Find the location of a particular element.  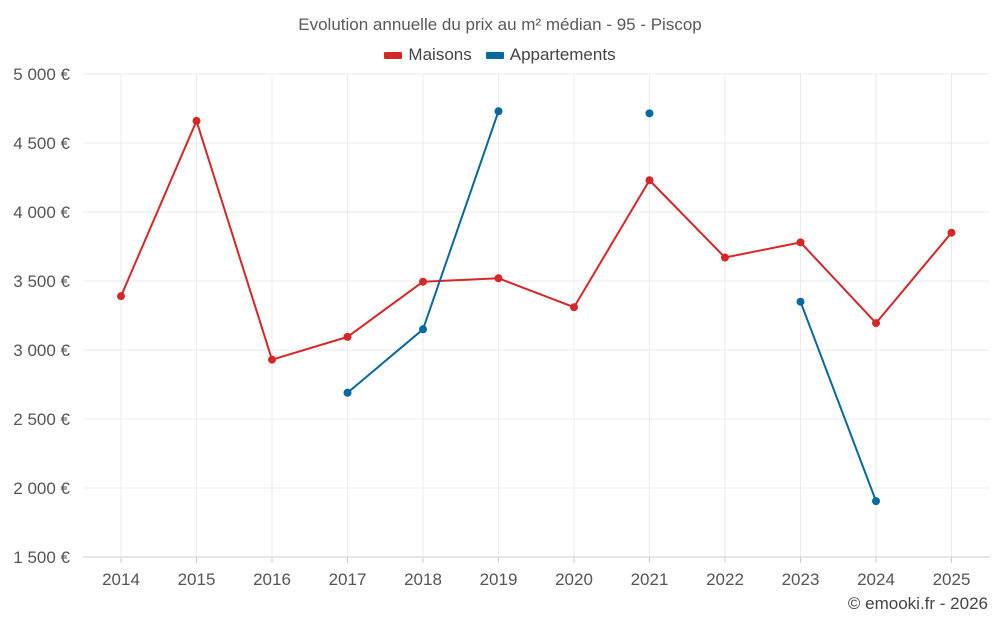

x-tick-label: 2017 is located at coordinates (348, 579).